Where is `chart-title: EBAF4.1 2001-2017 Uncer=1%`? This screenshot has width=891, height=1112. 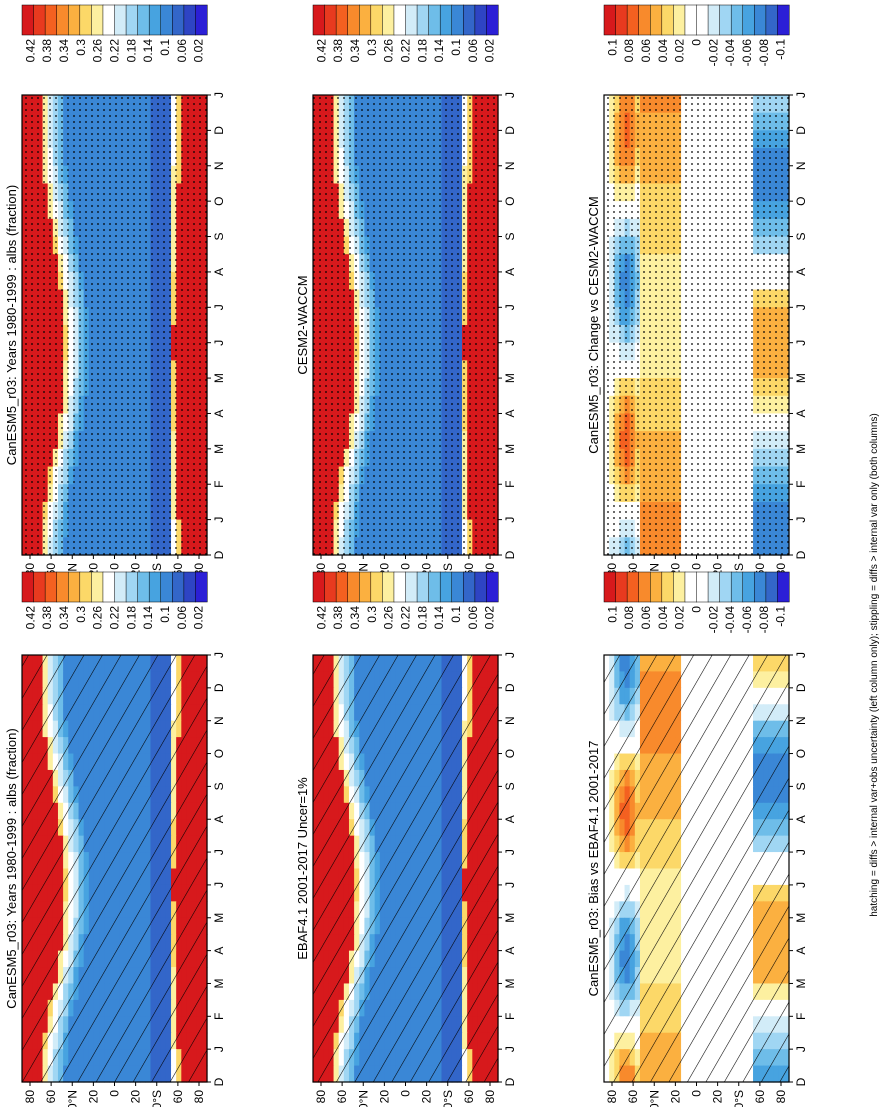 chart-title: EBAF4.1 2001-2017 Uncer=1% is located at coordinates (302, 868).